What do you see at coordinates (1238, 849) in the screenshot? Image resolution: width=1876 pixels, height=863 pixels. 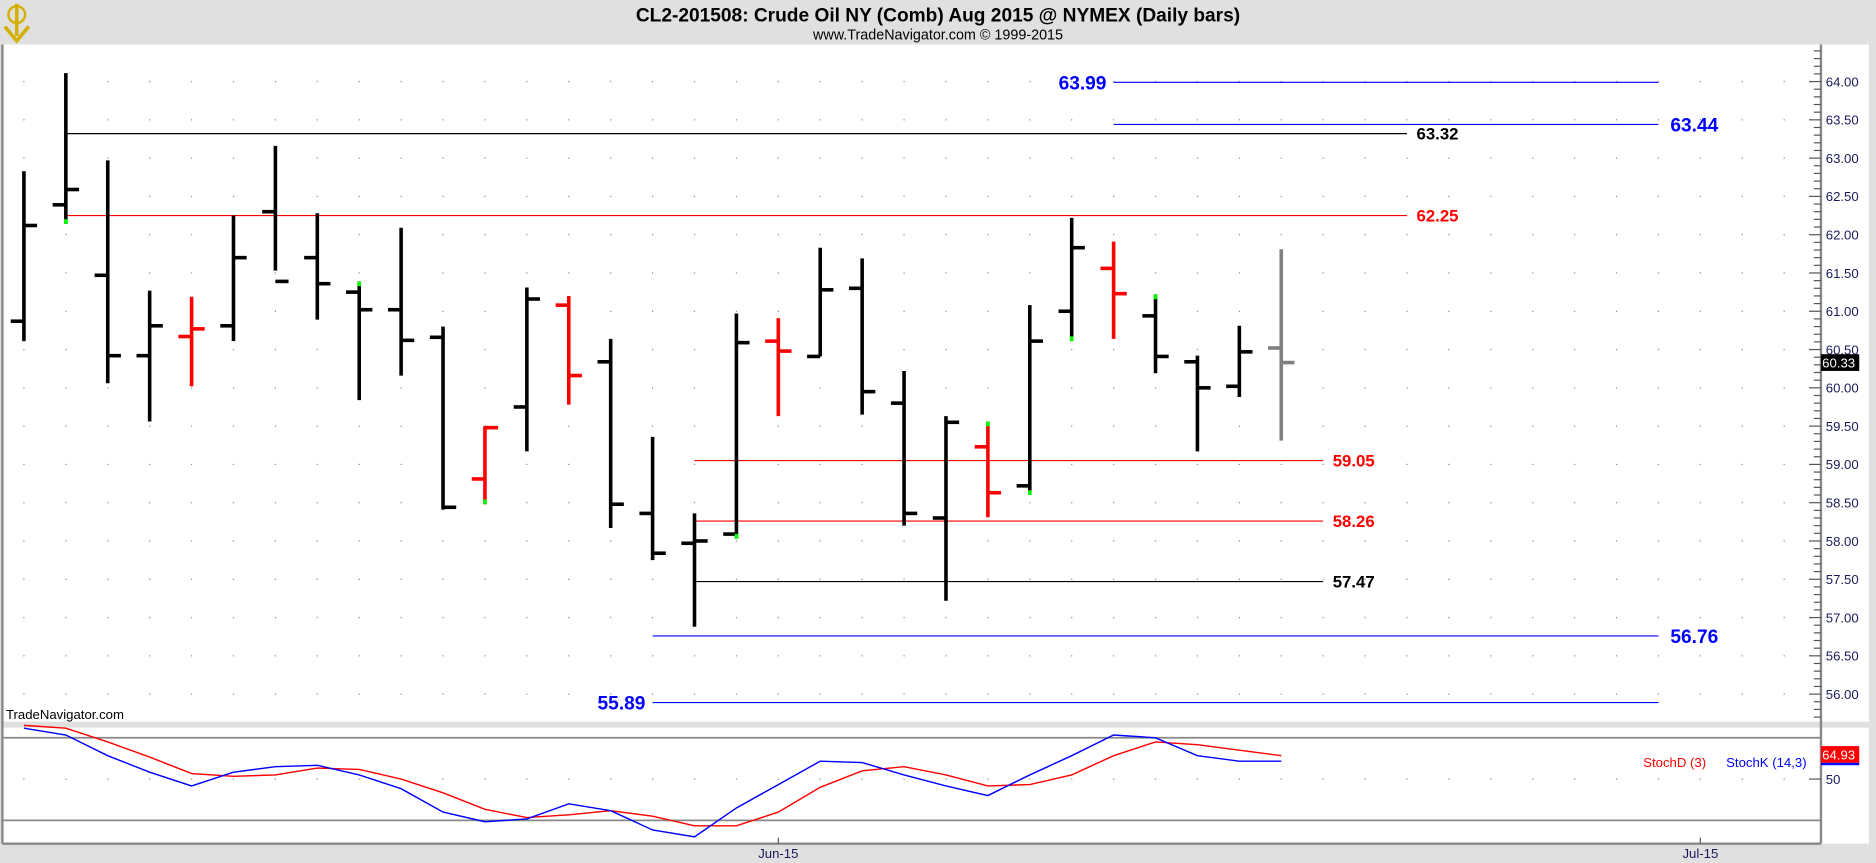 I see `time-axis: Jun-15 Jul-15` at bounding box center [1238, 849].